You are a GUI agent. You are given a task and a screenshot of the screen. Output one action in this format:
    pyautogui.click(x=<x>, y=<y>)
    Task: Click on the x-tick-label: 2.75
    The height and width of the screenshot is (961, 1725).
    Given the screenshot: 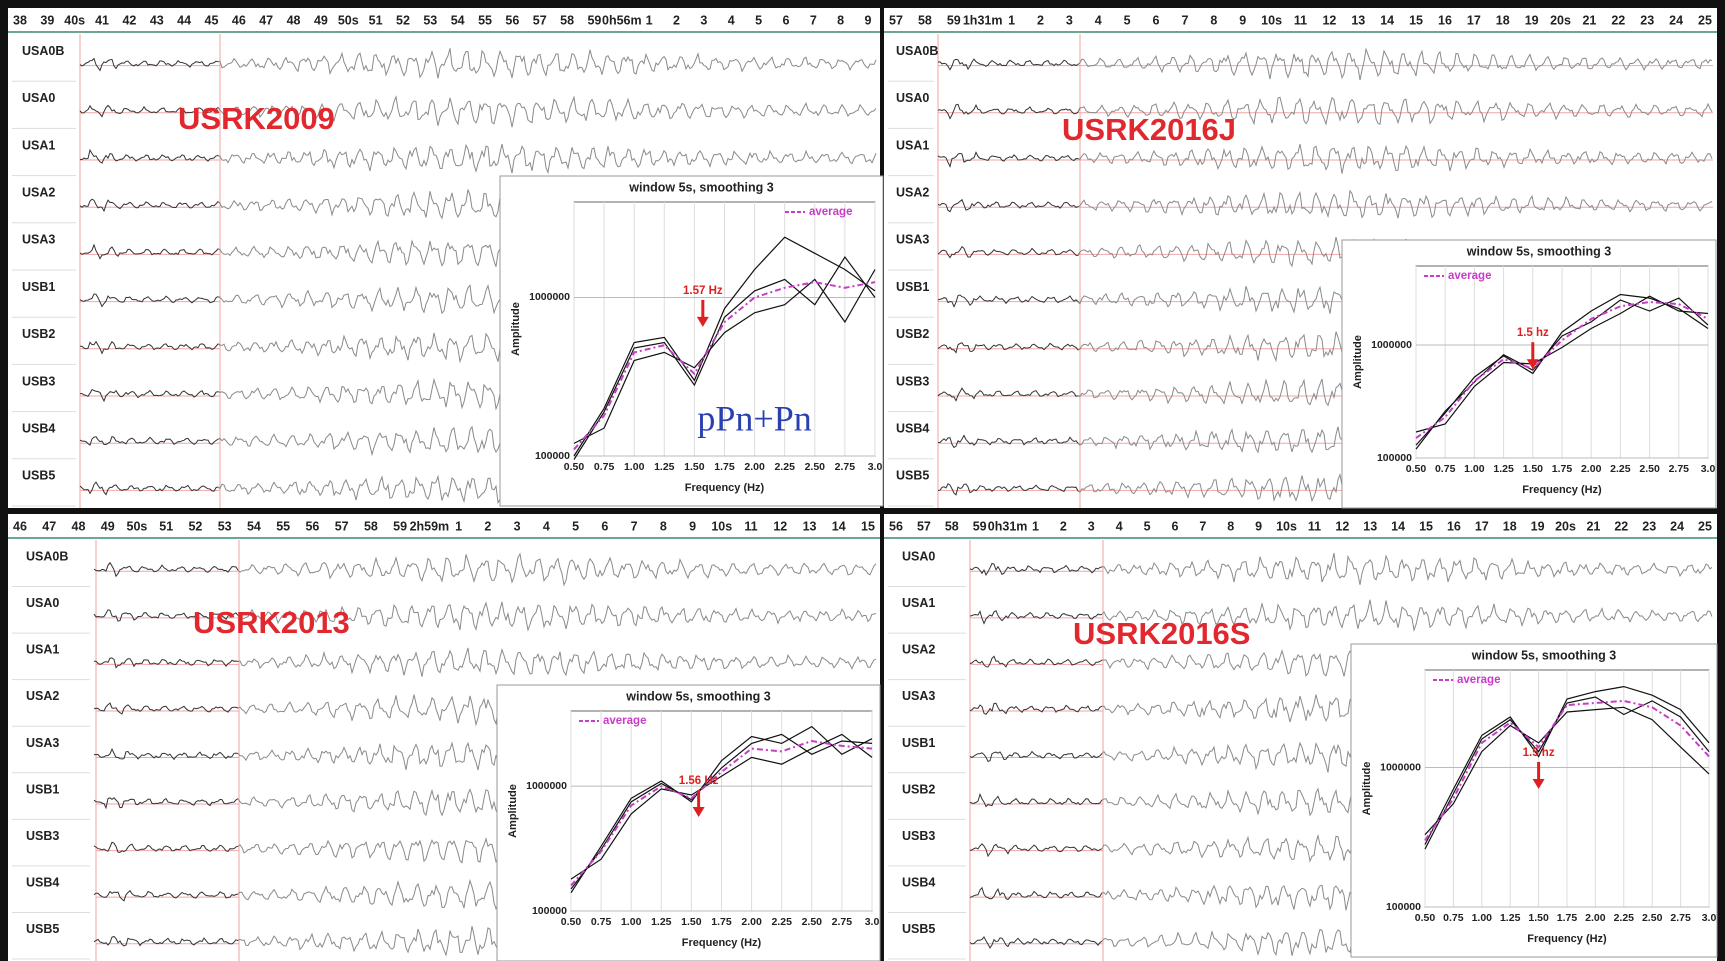 What is the action you would take?
    pyautogui.click(x=842, y=922)
    